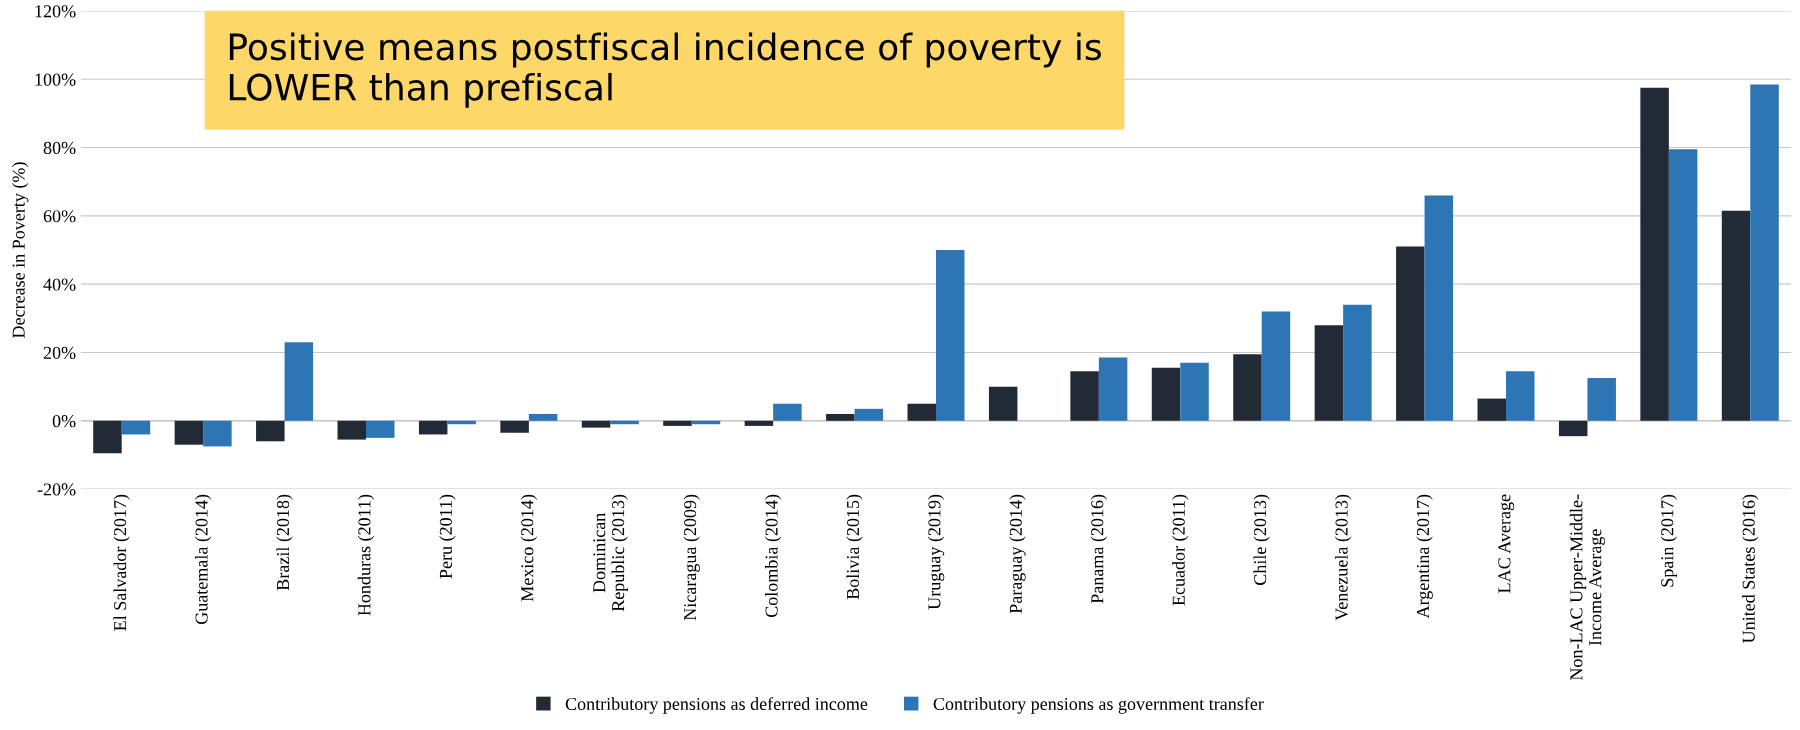 This screenshot has height=730, width=1800. Describe the element at coordinates (59, 216) in the screenshot. I see `y-tick-label: 60%` at that location.